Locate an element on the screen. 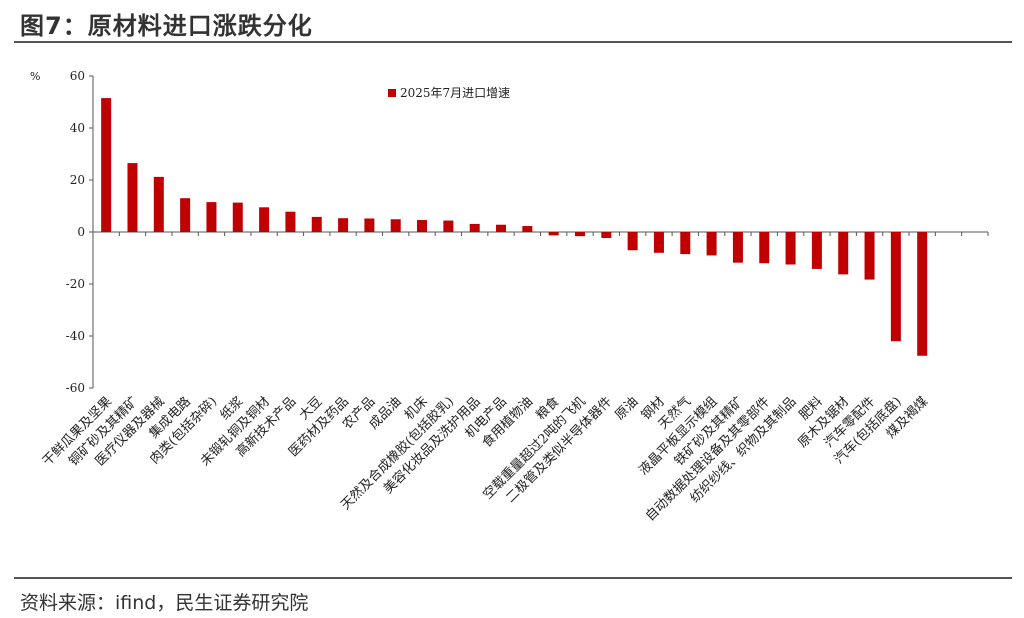 This screenshot has height=618, width=1024. legend: 2025年7月进口增速 is located at coordinates (449, 93).